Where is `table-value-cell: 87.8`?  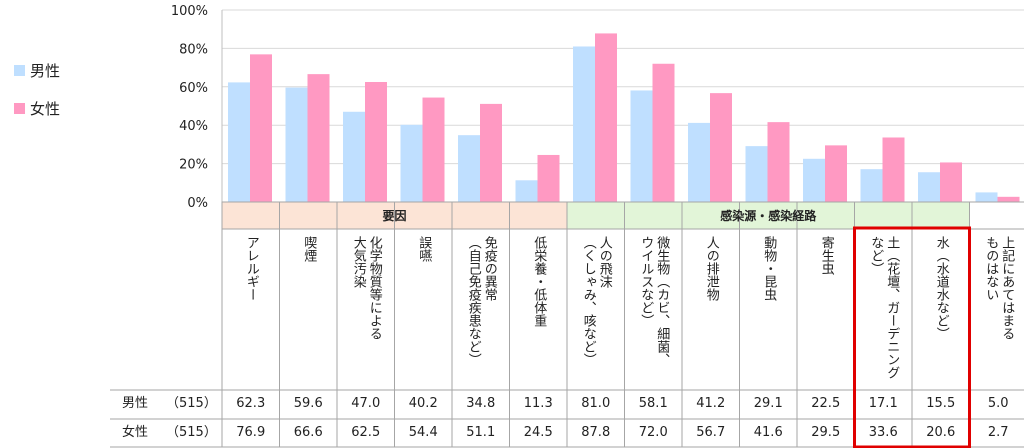 table-value-cell: 87.8 is located at coordinates (596, 432).